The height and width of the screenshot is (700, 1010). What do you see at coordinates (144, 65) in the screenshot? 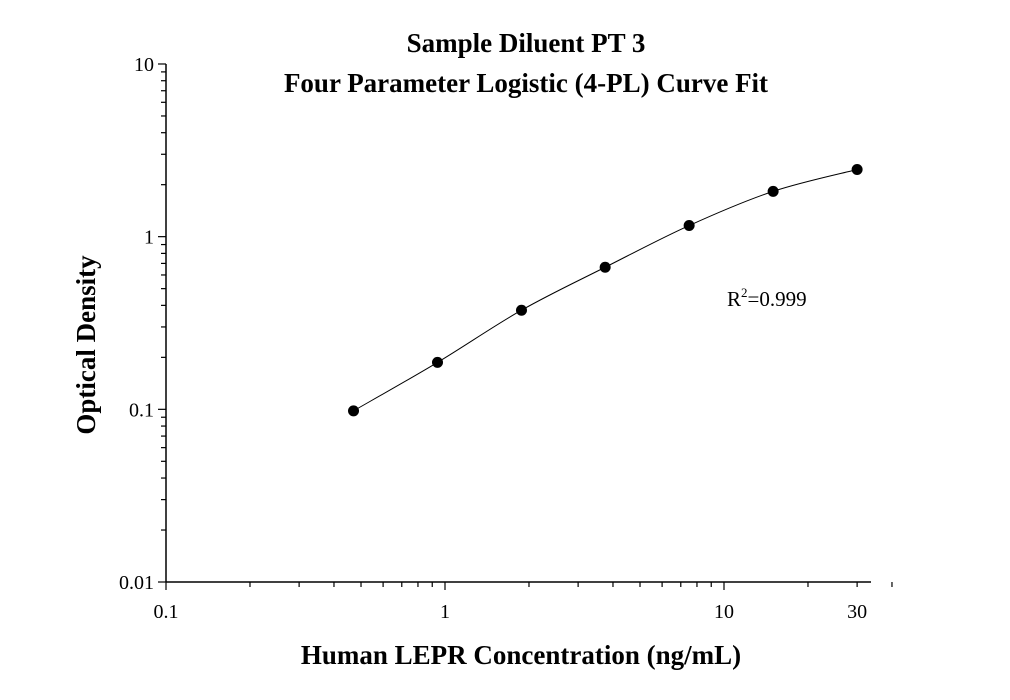
I see `y-tick-label: 10` at bounding box center [144, 65].